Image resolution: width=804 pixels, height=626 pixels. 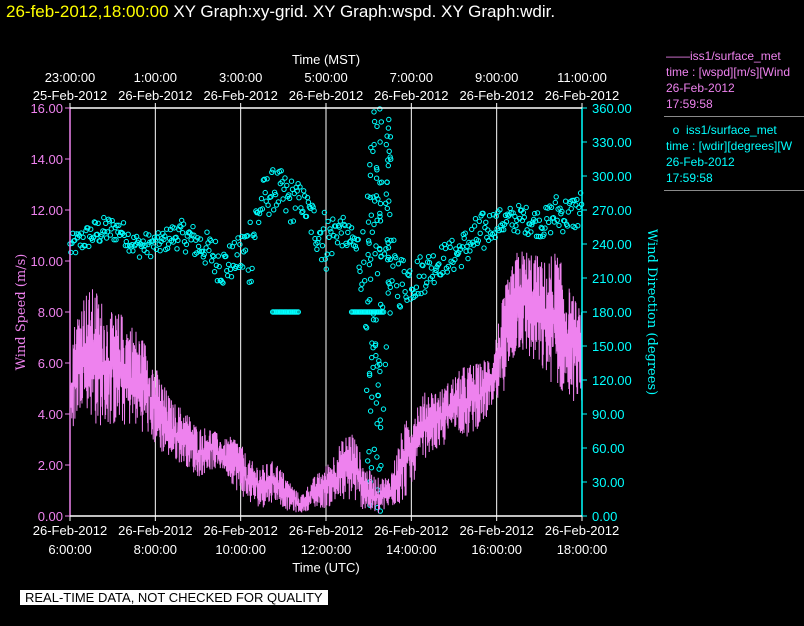 I want to click on y-left-axis-title: Wind Speed (m/s), so click(x=21, y=312).